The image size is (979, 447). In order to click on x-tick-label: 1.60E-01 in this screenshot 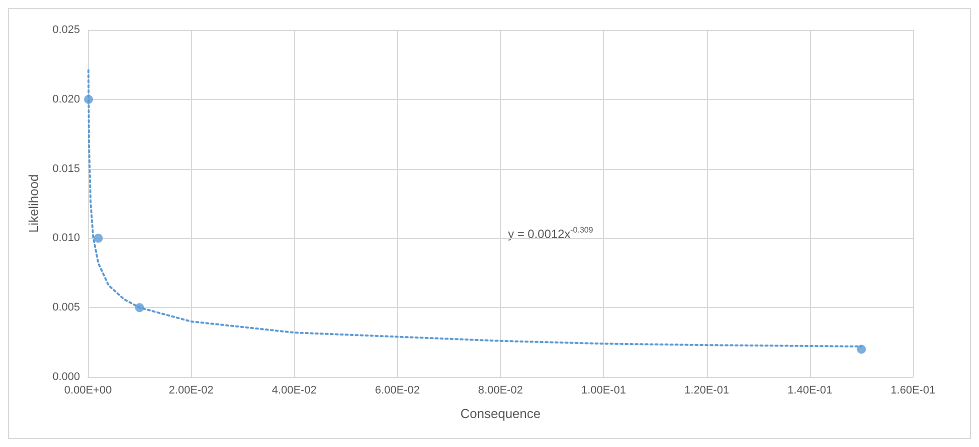, I will do `click(913, 390)`.